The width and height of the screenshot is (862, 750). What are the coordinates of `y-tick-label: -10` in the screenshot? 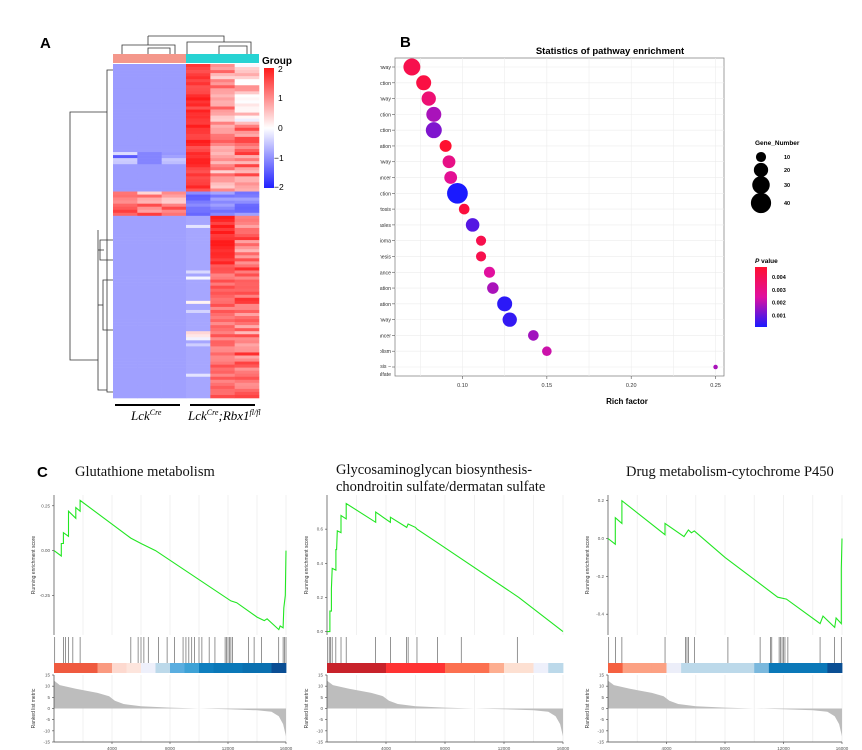 It's located at (319, 730).